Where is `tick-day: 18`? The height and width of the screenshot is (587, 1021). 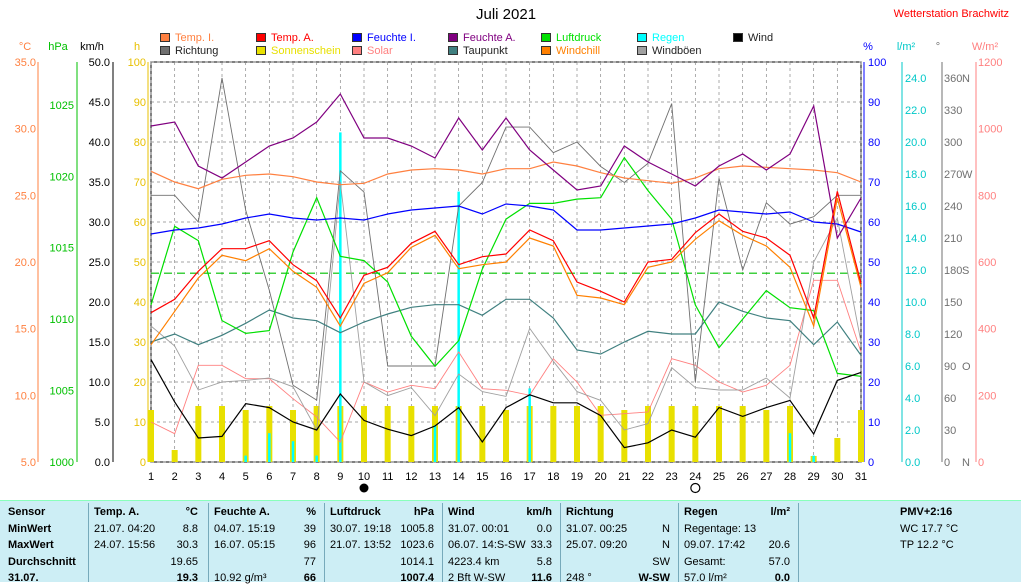
tick-day: 18 is located at coordinates (553, 477).